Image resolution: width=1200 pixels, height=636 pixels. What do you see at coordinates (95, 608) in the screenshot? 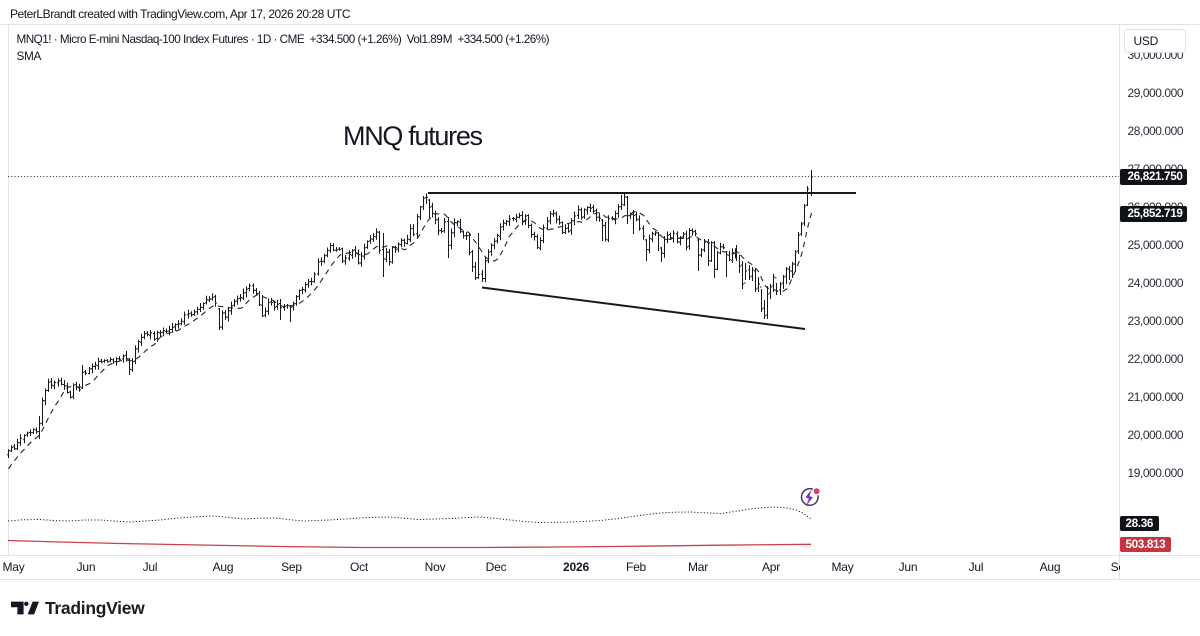
I see `svg-text: TradingView` at bounding box center [95, 608].